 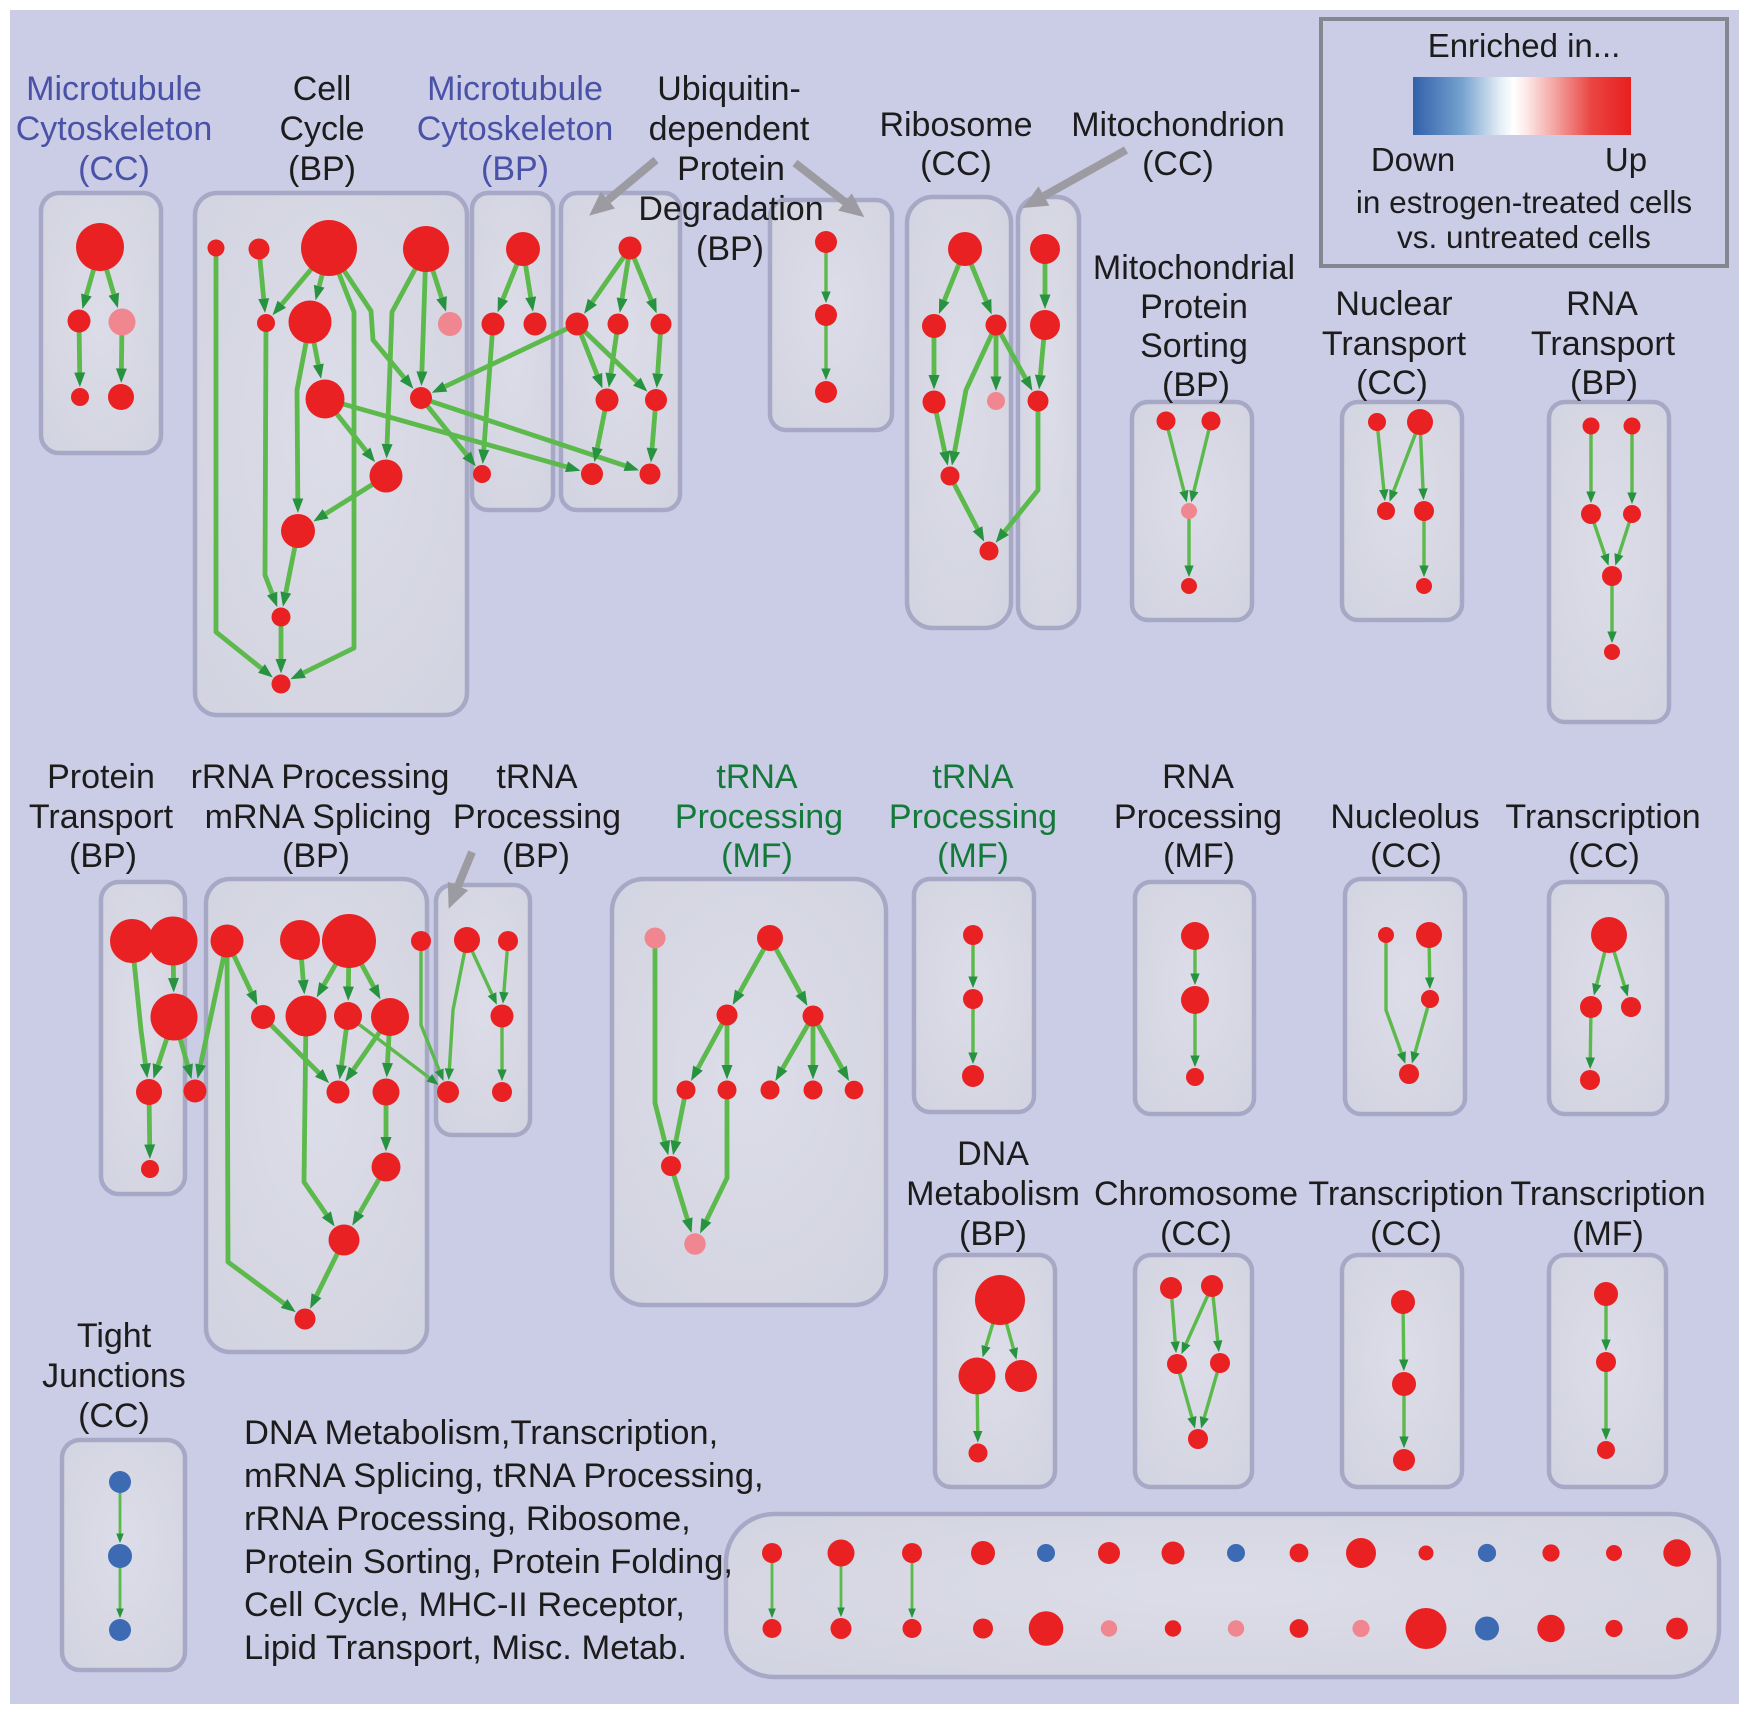 I want to click on svg-text: vs. untreated cells, so click(x=1524, y=237).